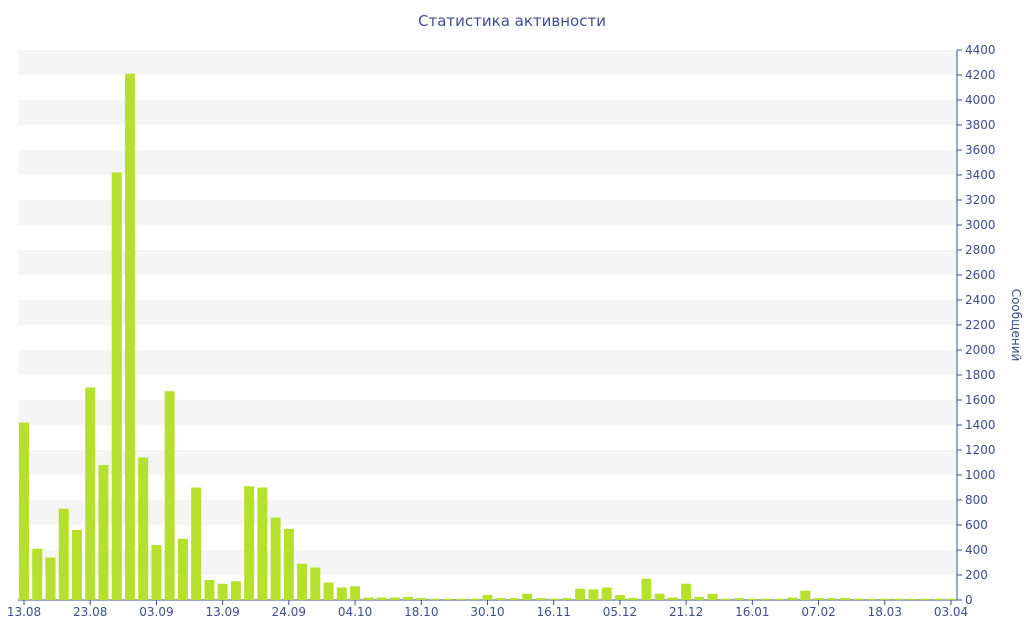 This screenshot has height=640, width=1024. Describe the element at coordinates (976, 575) in the screenshot. I see `y-tick-label: 200` at that location.